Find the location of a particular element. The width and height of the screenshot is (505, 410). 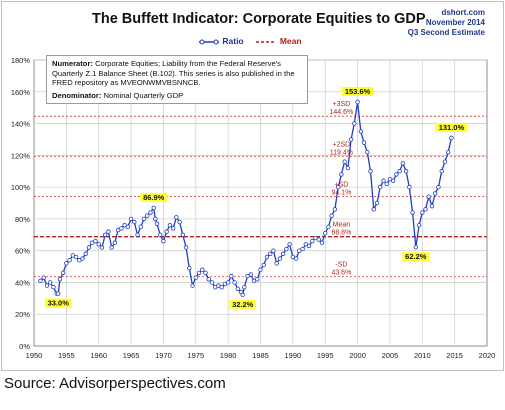

callout-label: 32.2% is located at coordinates (243, 304).